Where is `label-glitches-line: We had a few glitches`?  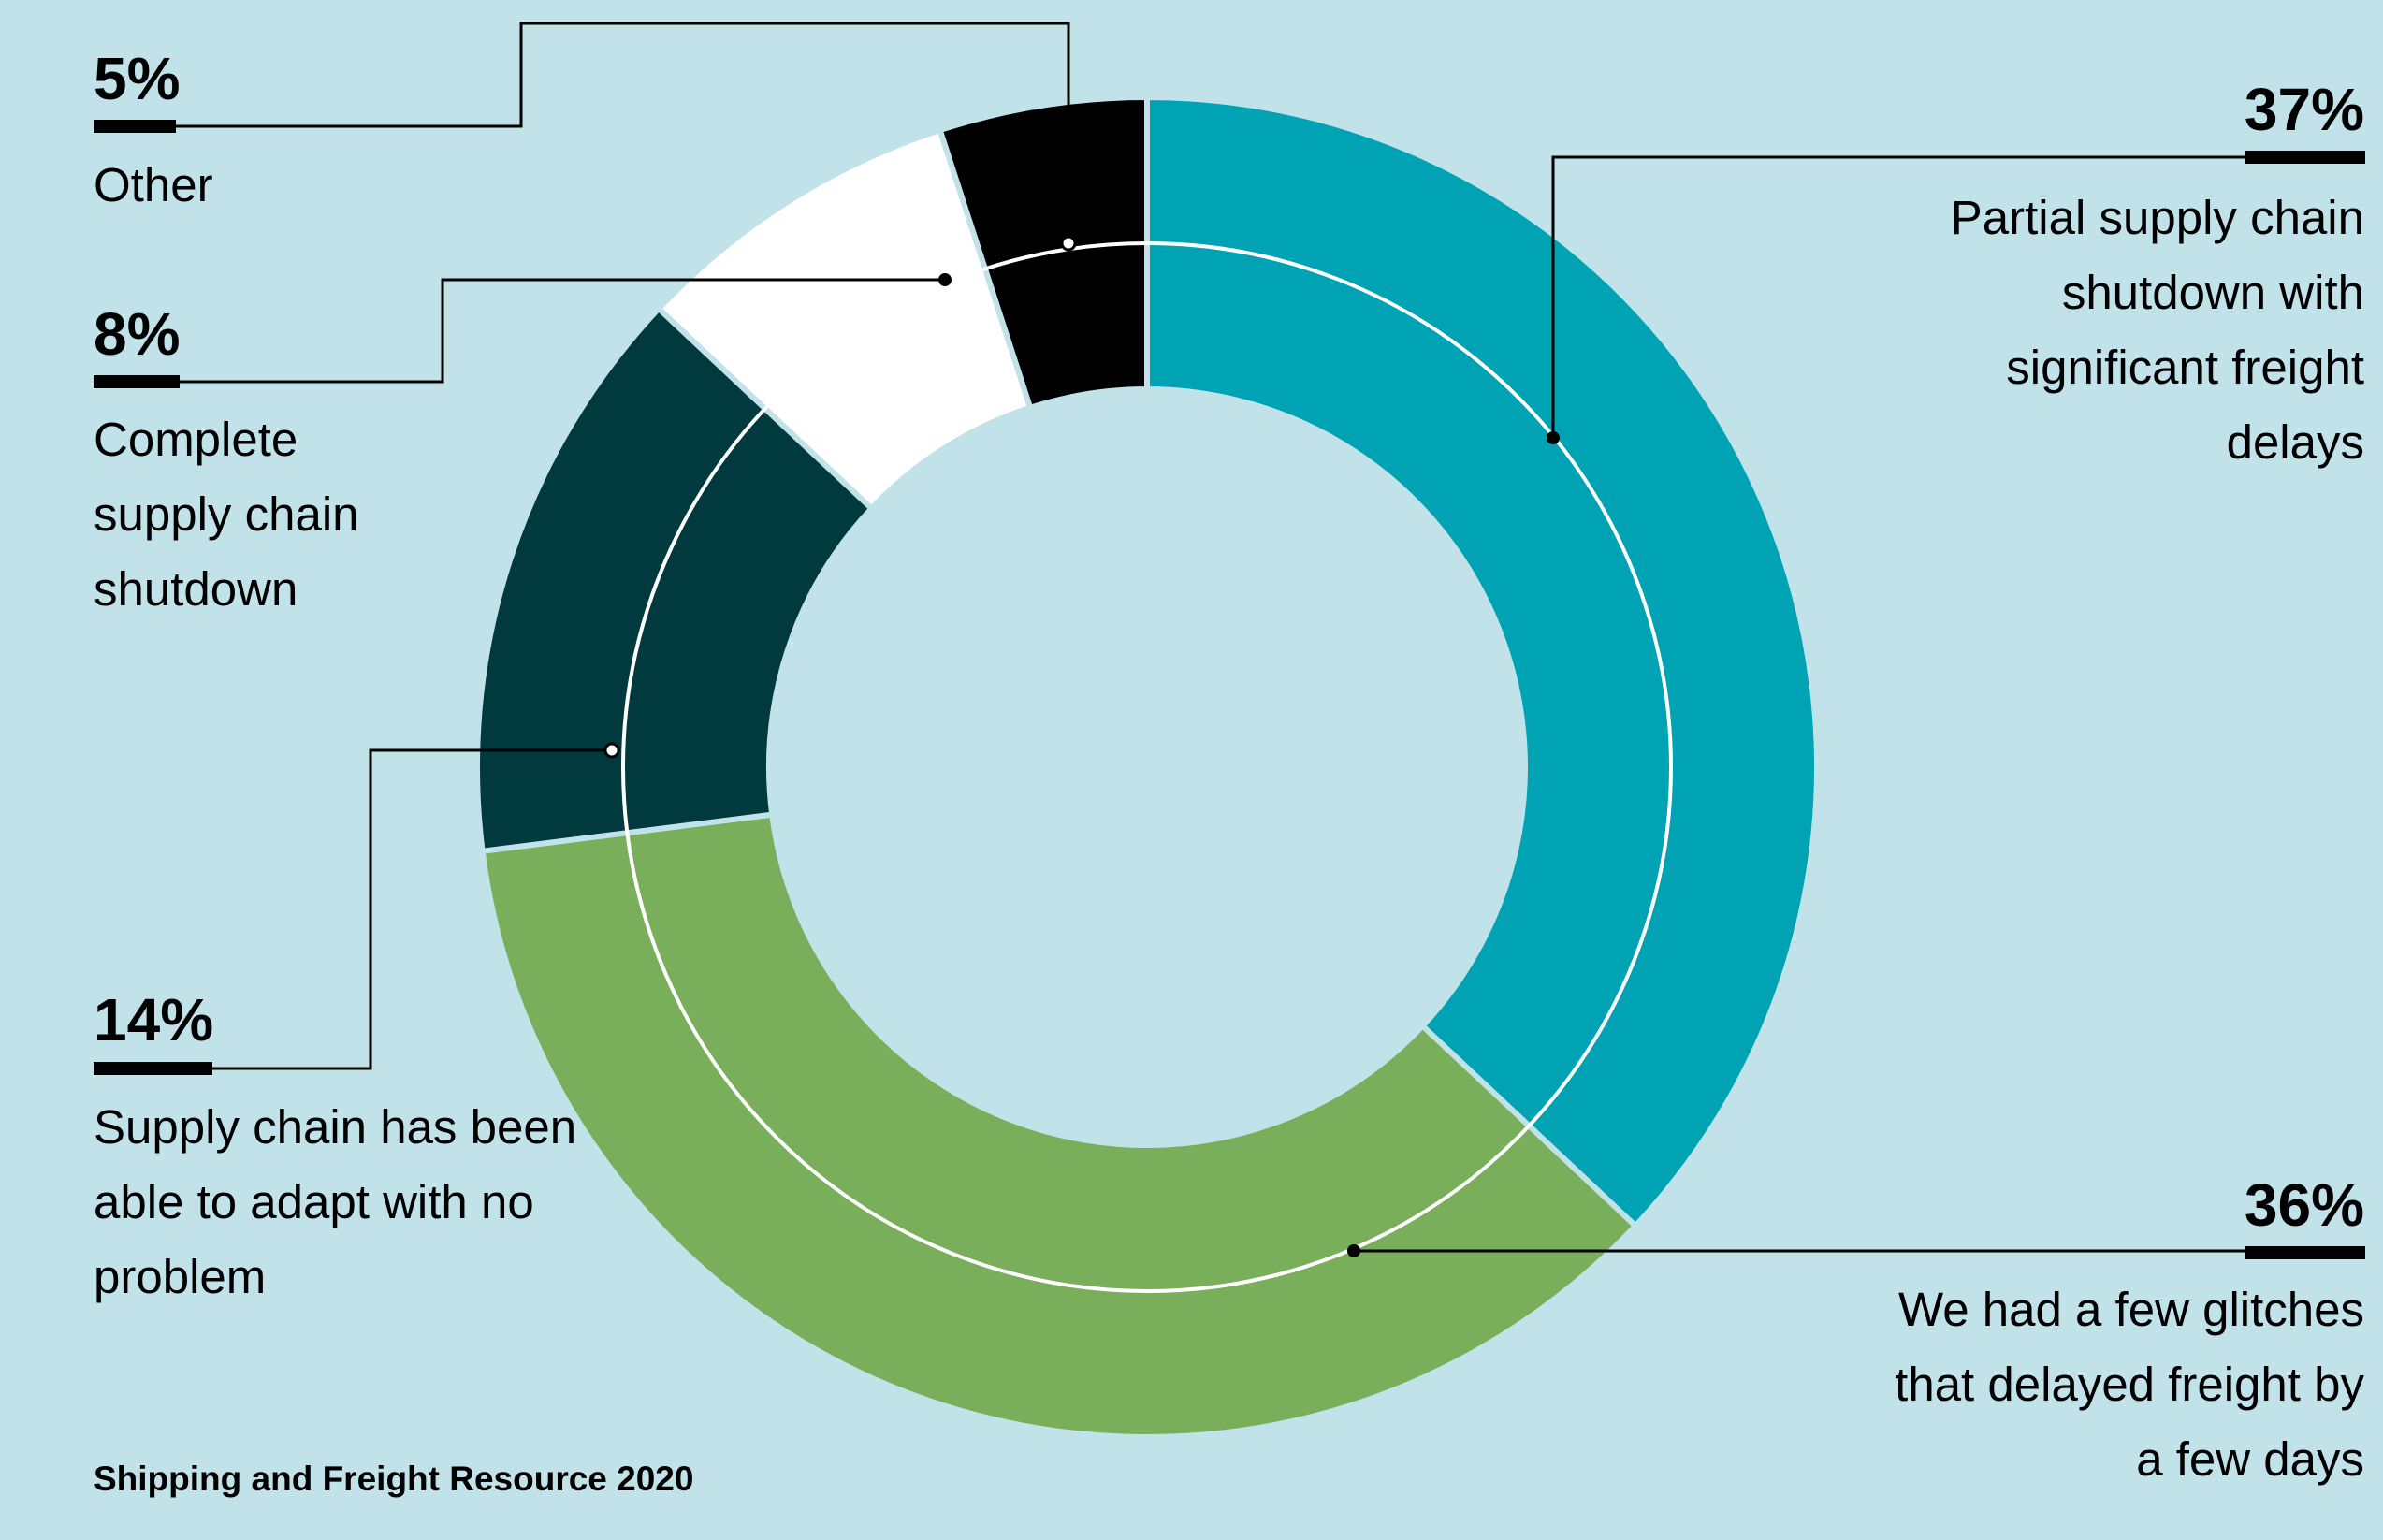
label-glitches-line: We had a few glitches is located at coordinates (2131, 1309).